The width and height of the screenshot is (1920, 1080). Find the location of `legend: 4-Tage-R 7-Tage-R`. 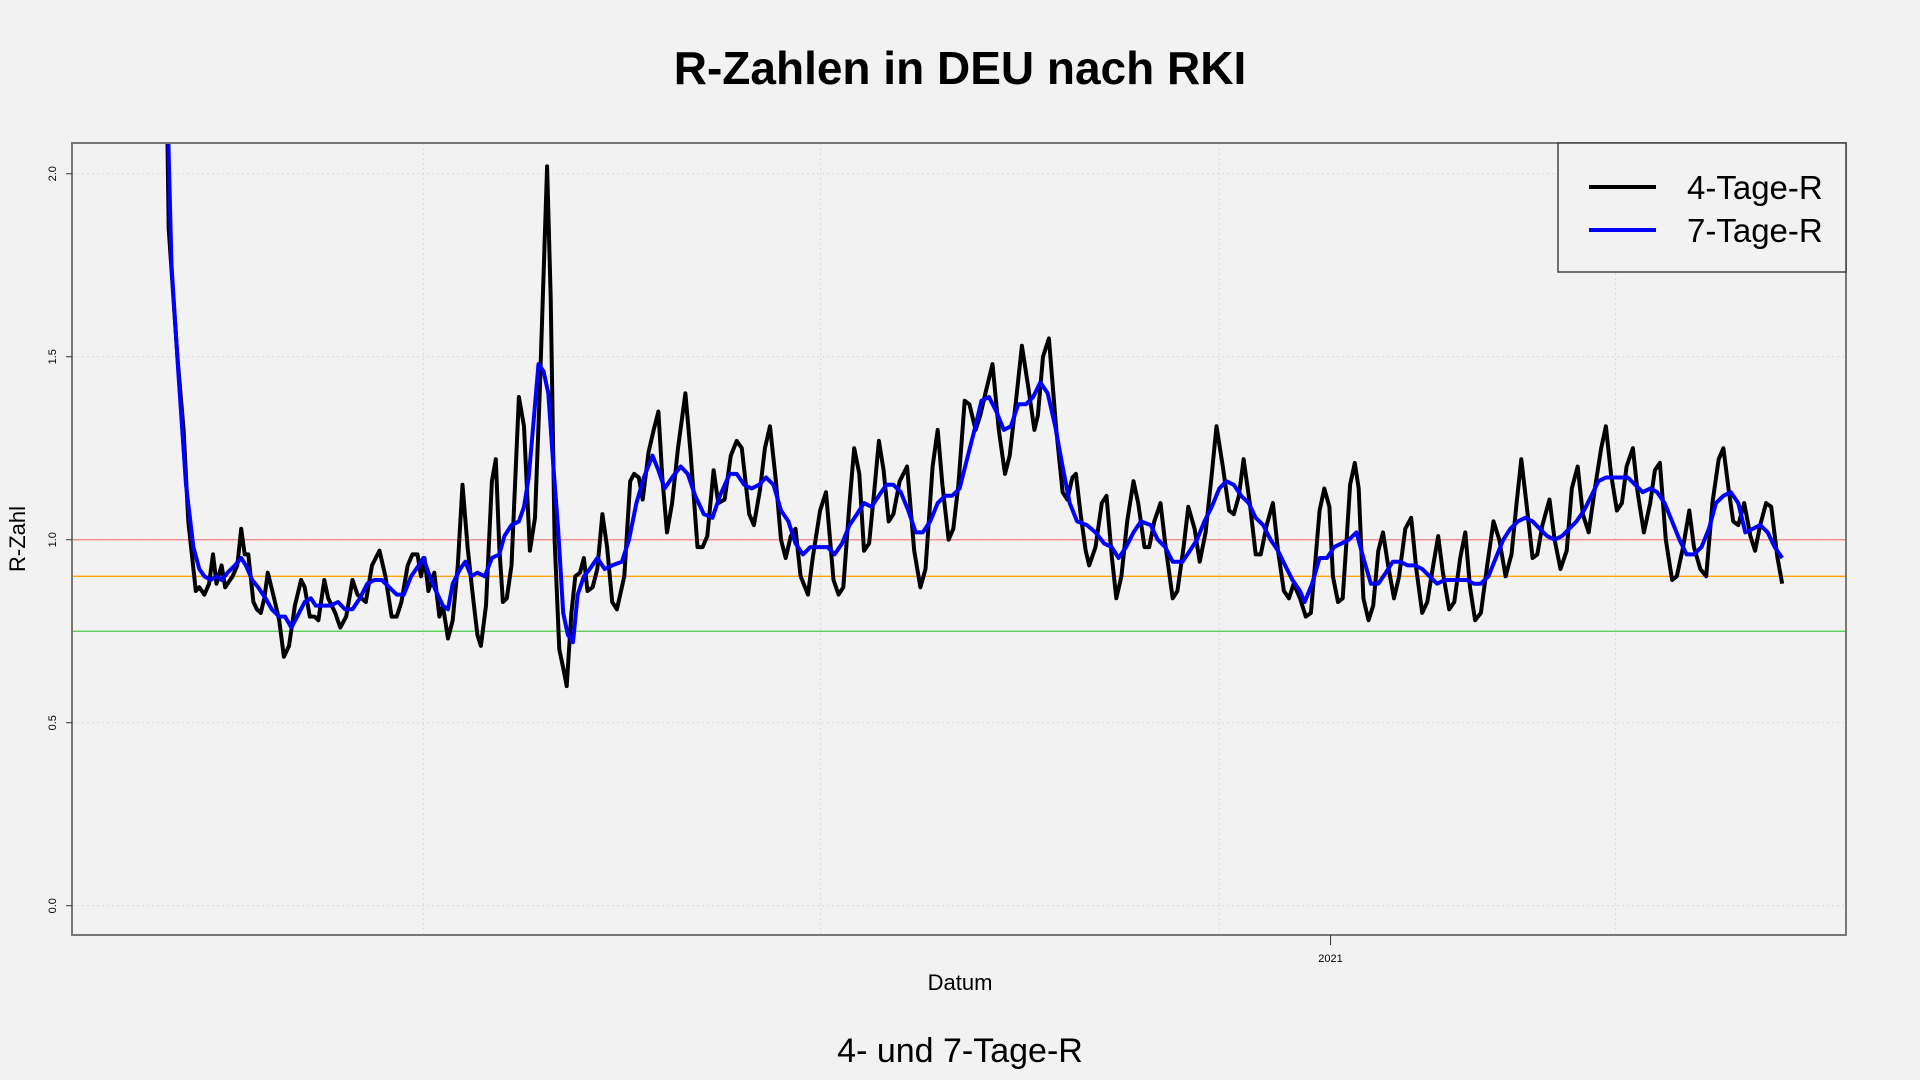

legend: 4-Tage-R 7-Tage-R is located at coordinates (1702, 207).